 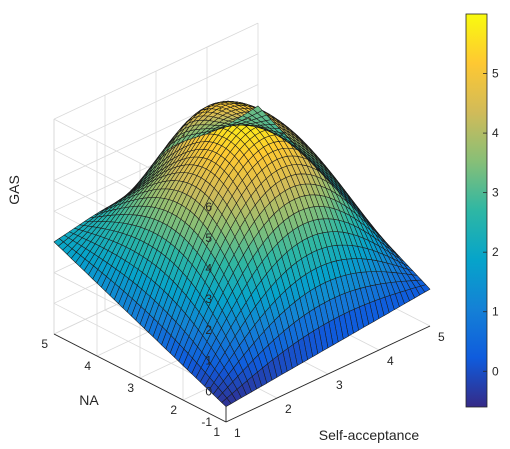 What do you see at coordinates (58, 242) in the screenshot?
I see `surface-patch` at bounding box center [58, 242].